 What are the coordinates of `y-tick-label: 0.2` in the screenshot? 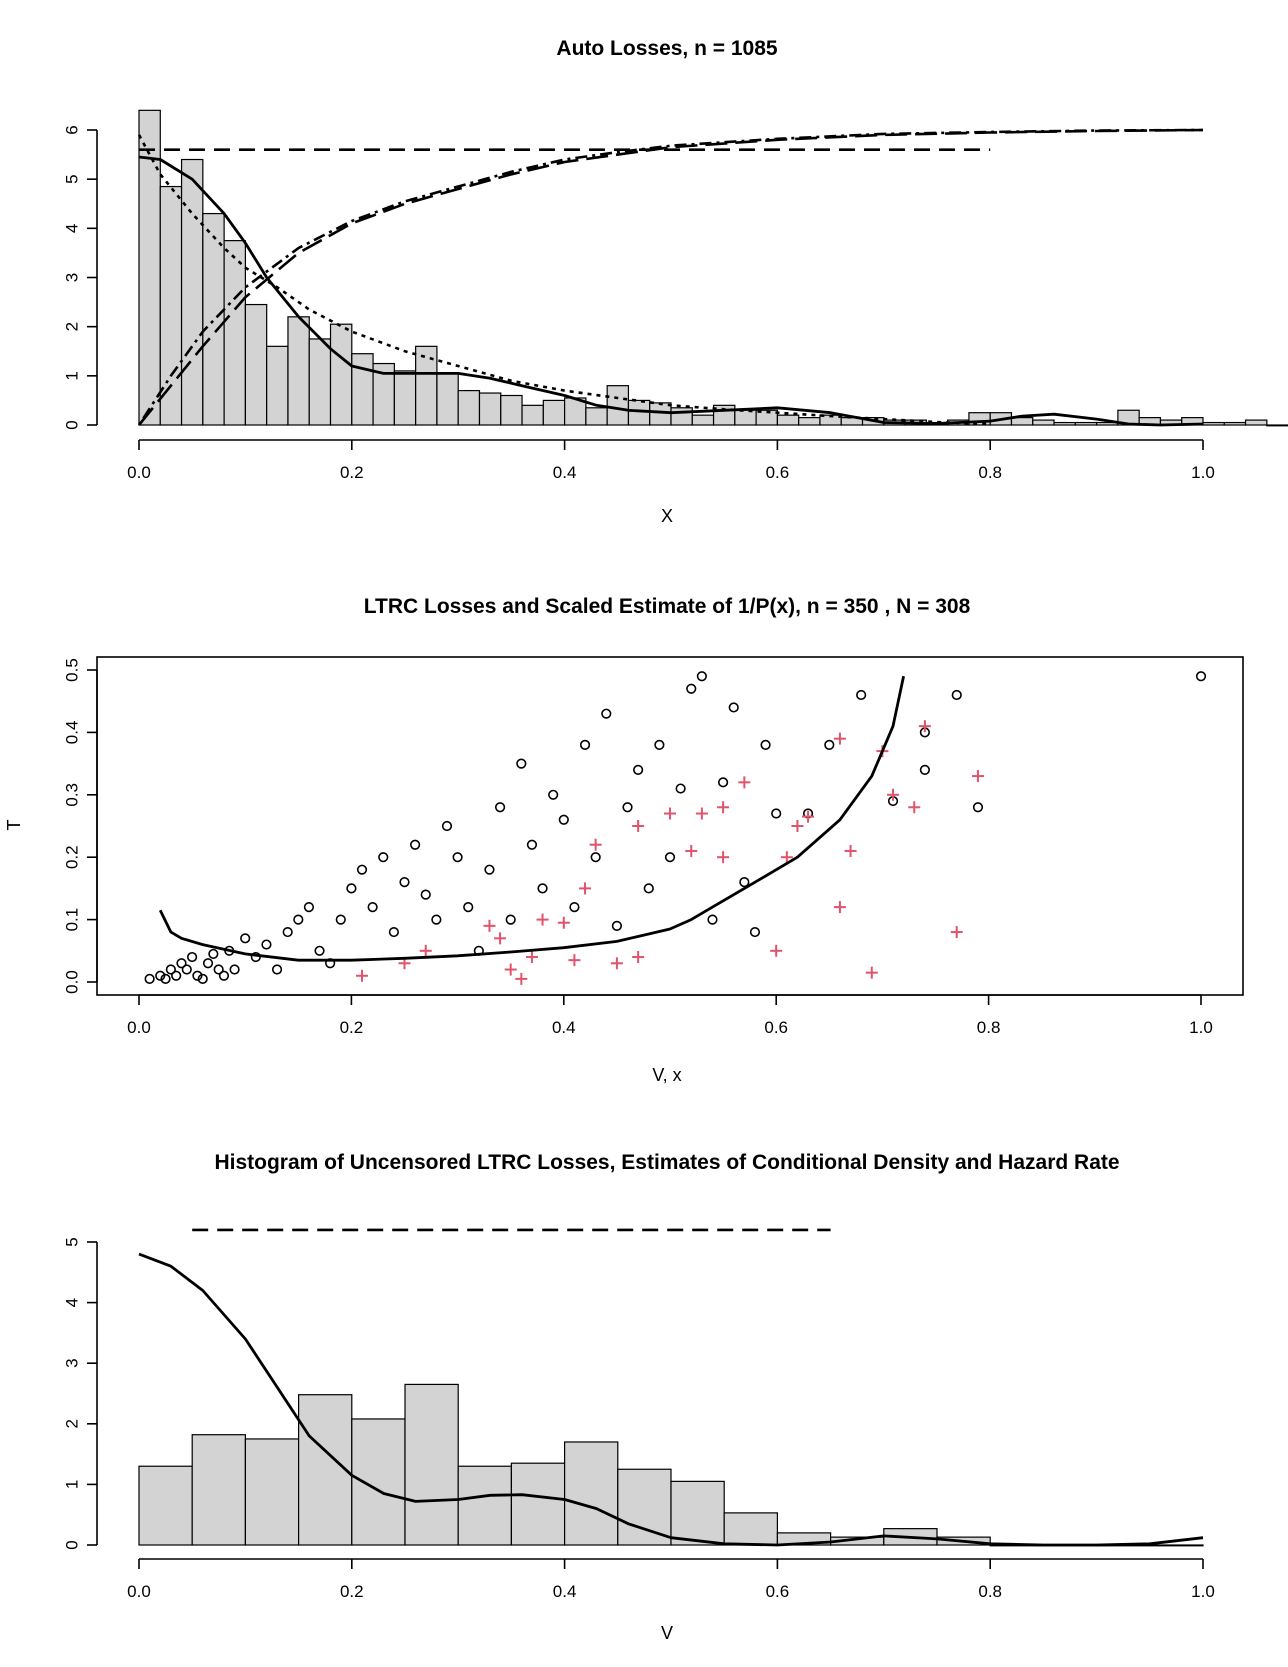 It's located at (71, 857).